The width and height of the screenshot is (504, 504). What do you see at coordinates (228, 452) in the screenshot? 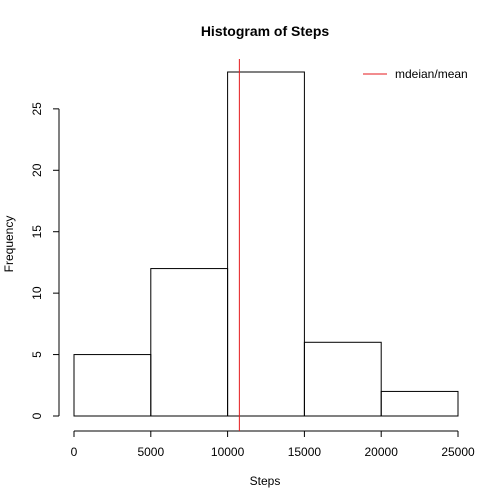
I see `x-tick-label-2: 10000` at bounding box center [228, 452].